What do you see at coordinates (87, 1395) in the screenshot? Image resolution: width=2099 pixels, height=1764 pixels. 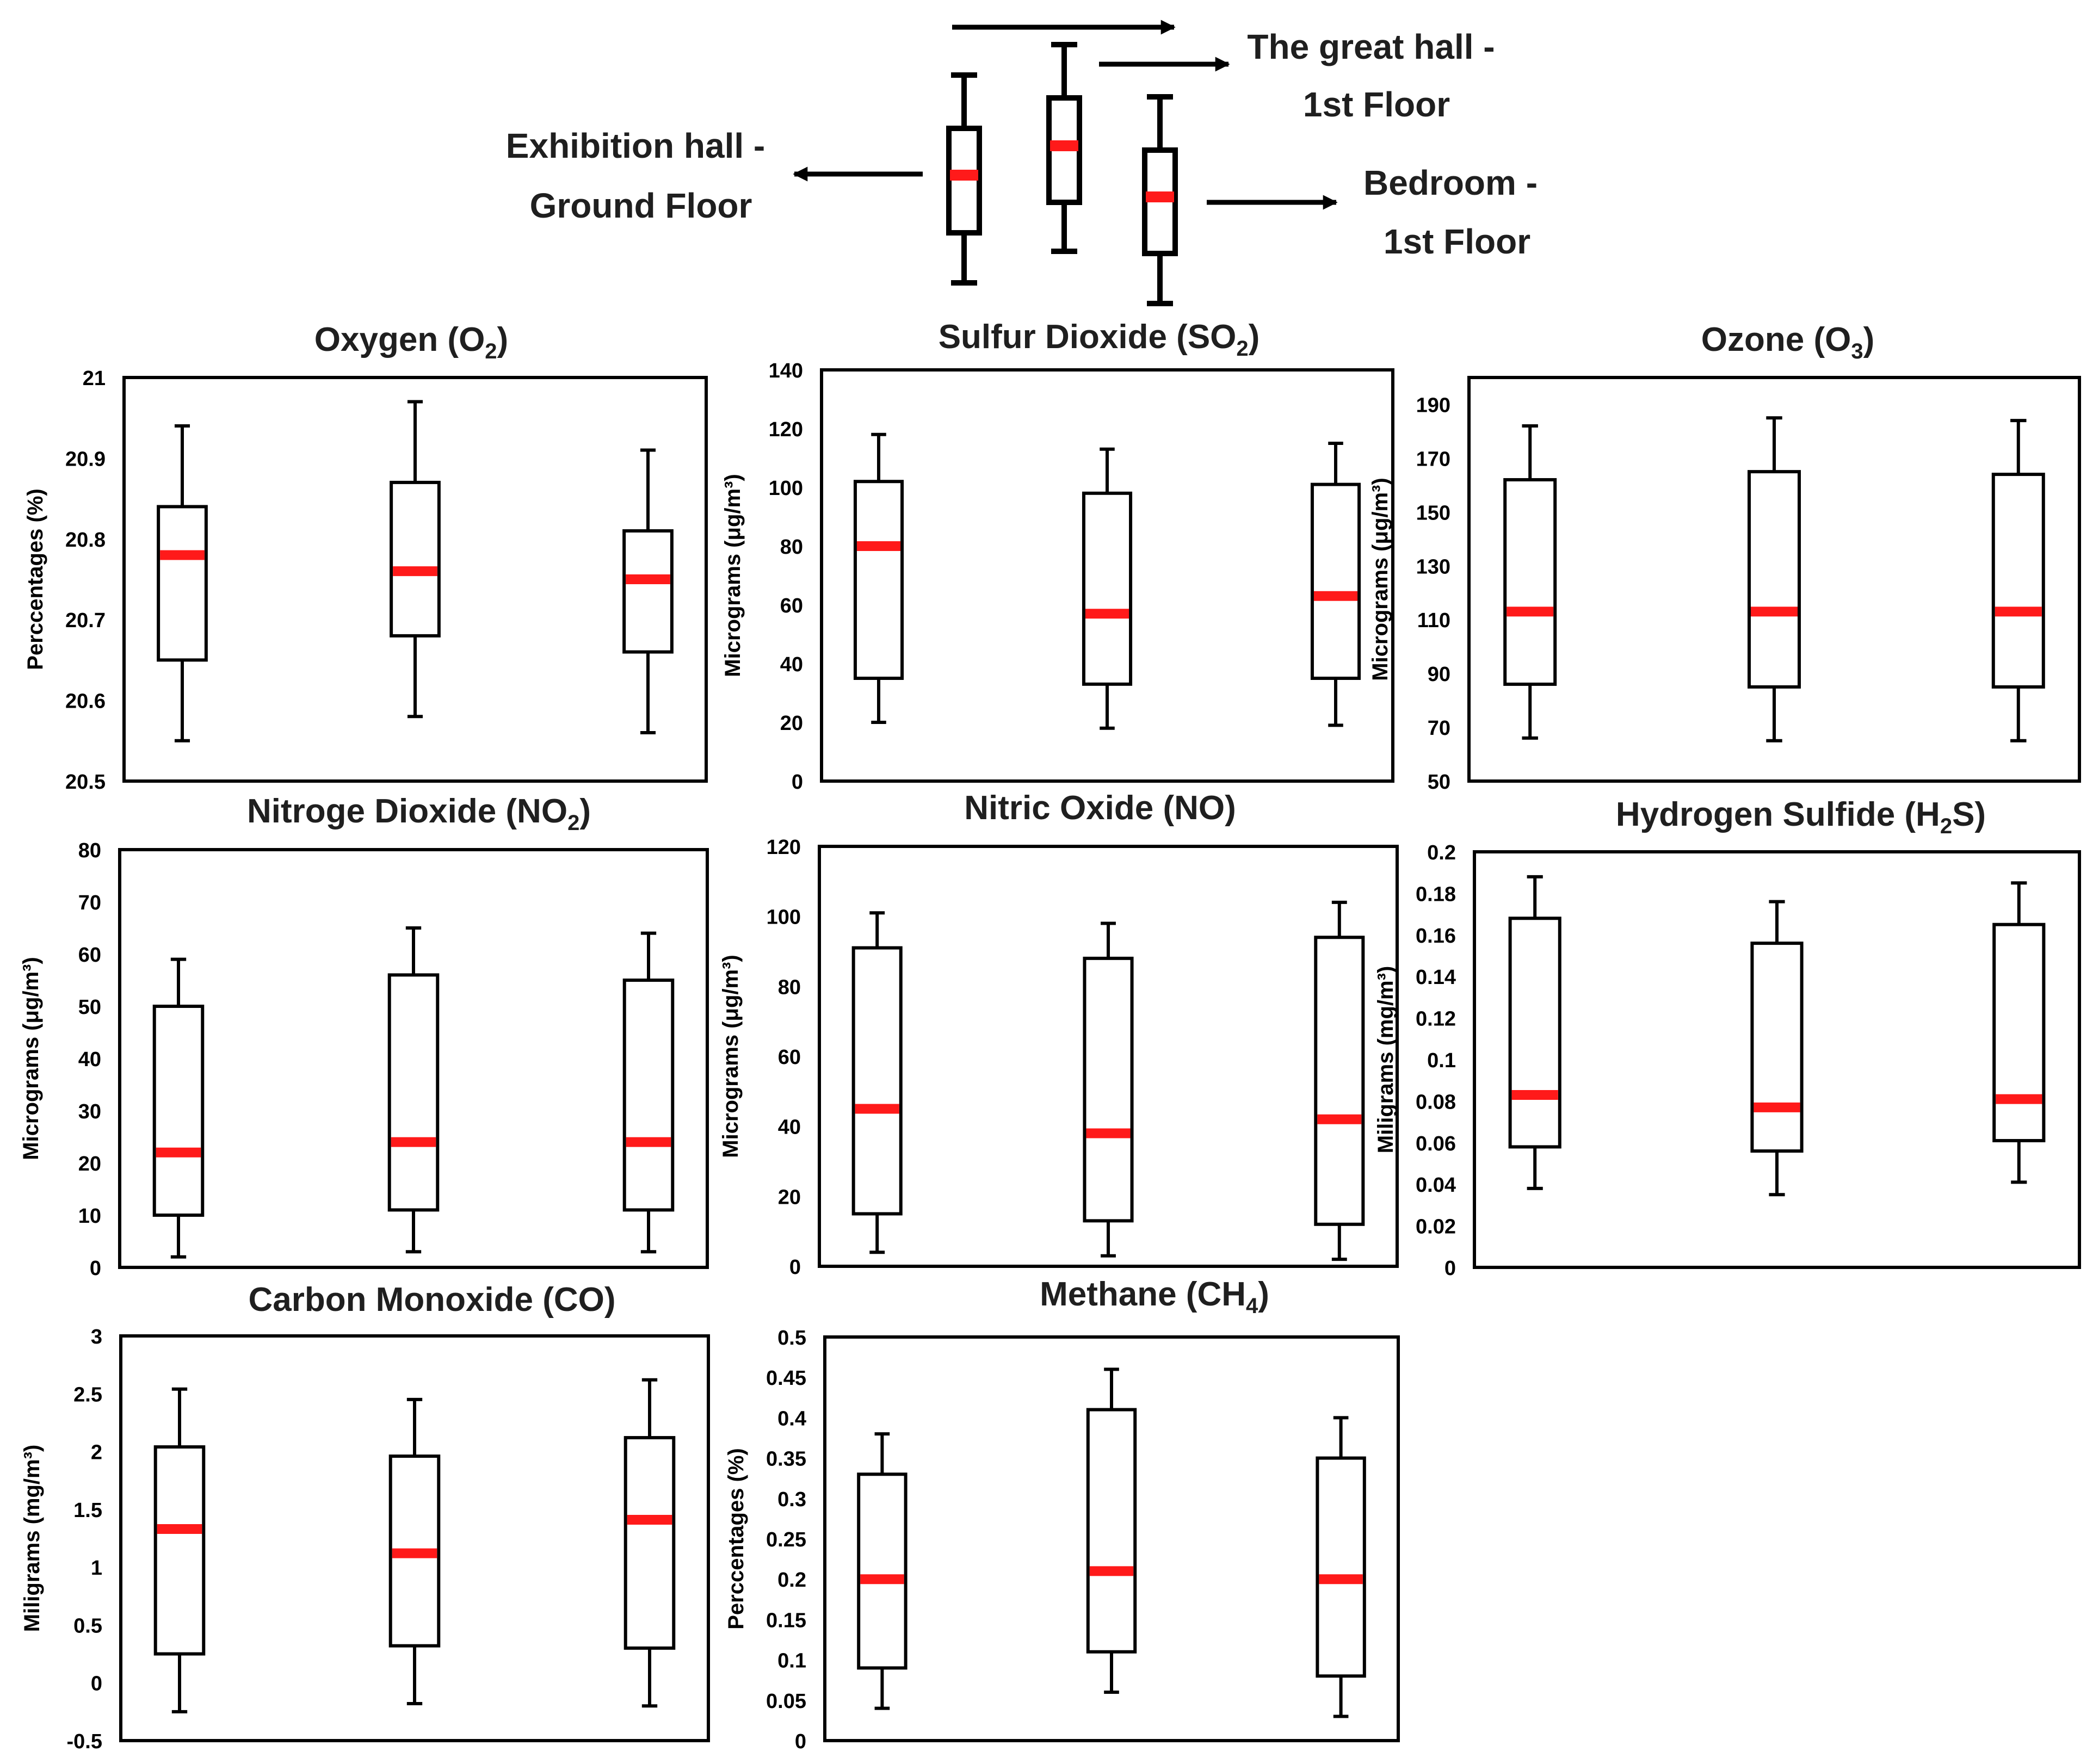 I see `y-tick-label: 2.5` at bounding box center [87, 1395].